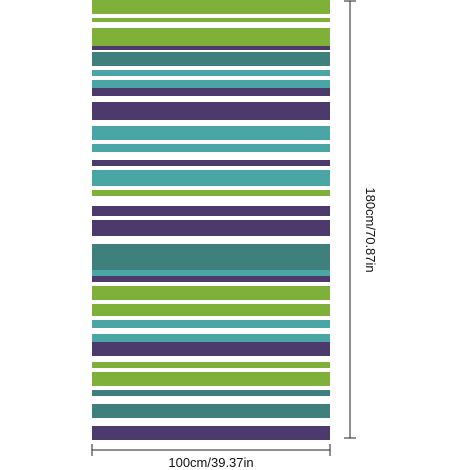 The image size is (470, 470). I want to click on height-label: 180cm/70.87in, so click(370, 229).